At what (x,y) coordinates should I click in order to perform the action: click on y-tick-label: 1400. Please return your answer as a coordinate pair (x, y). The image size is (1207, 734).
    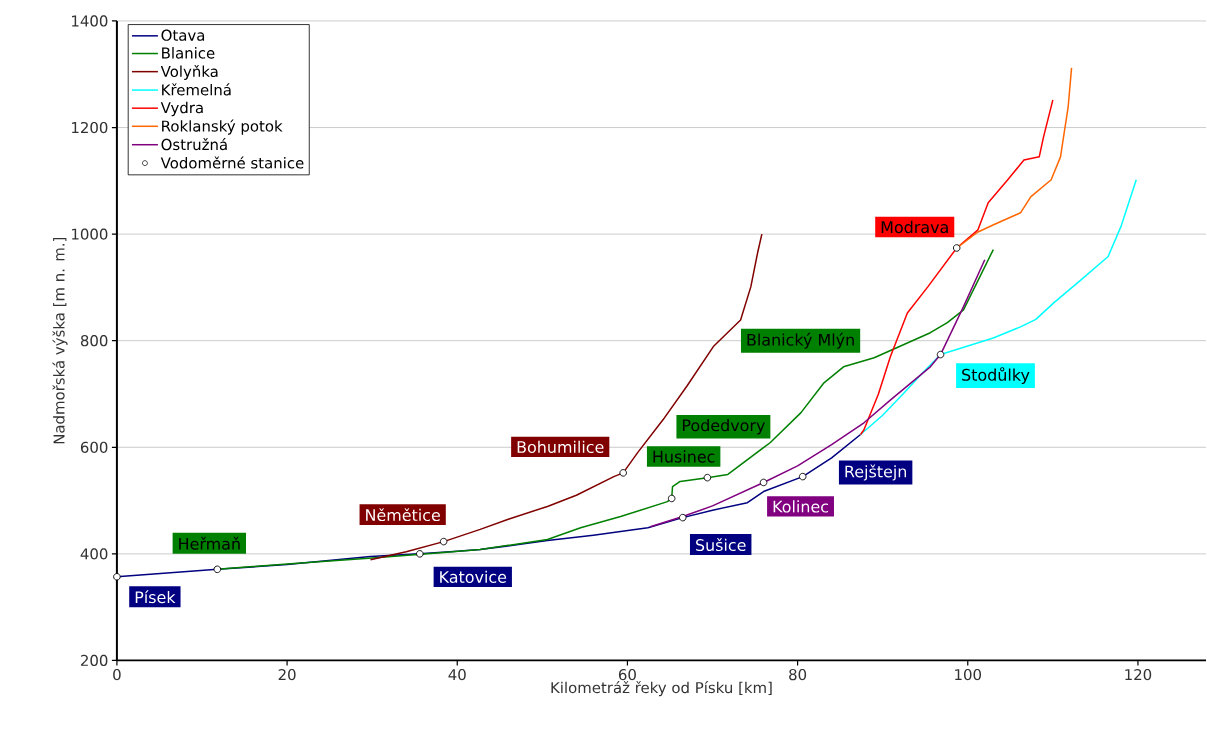
    Looking at the image, I should click on (90, 21).